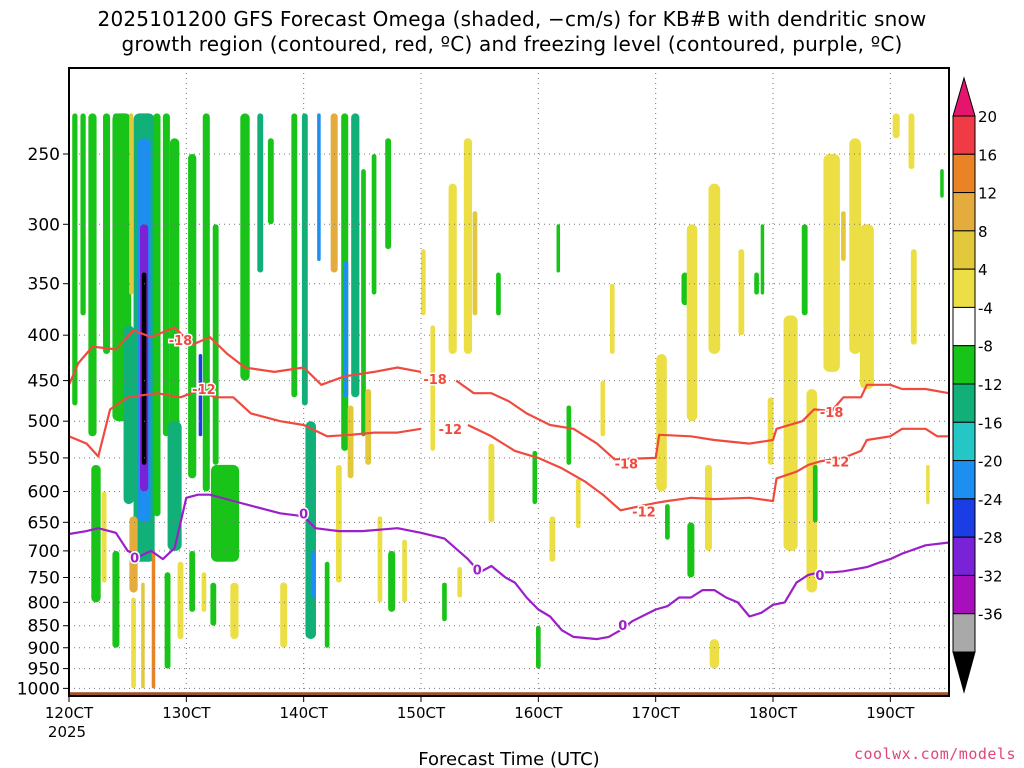 Image resolution: width=1024 pixels, height=768 pixels. Describe the element at coordinates (38, 689) in the screenshot. I see `y-tick-label: 1000` at that location.